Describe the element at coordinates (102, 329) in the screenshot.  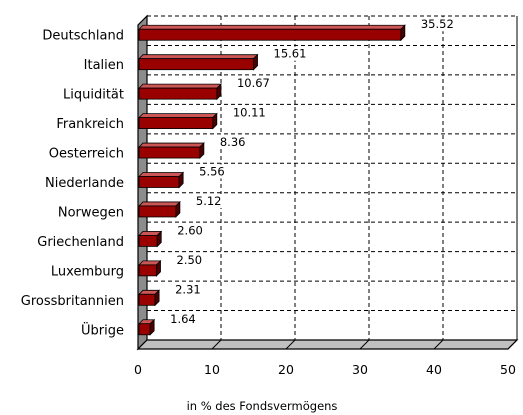
I see `category-label: Übrige` at that location.